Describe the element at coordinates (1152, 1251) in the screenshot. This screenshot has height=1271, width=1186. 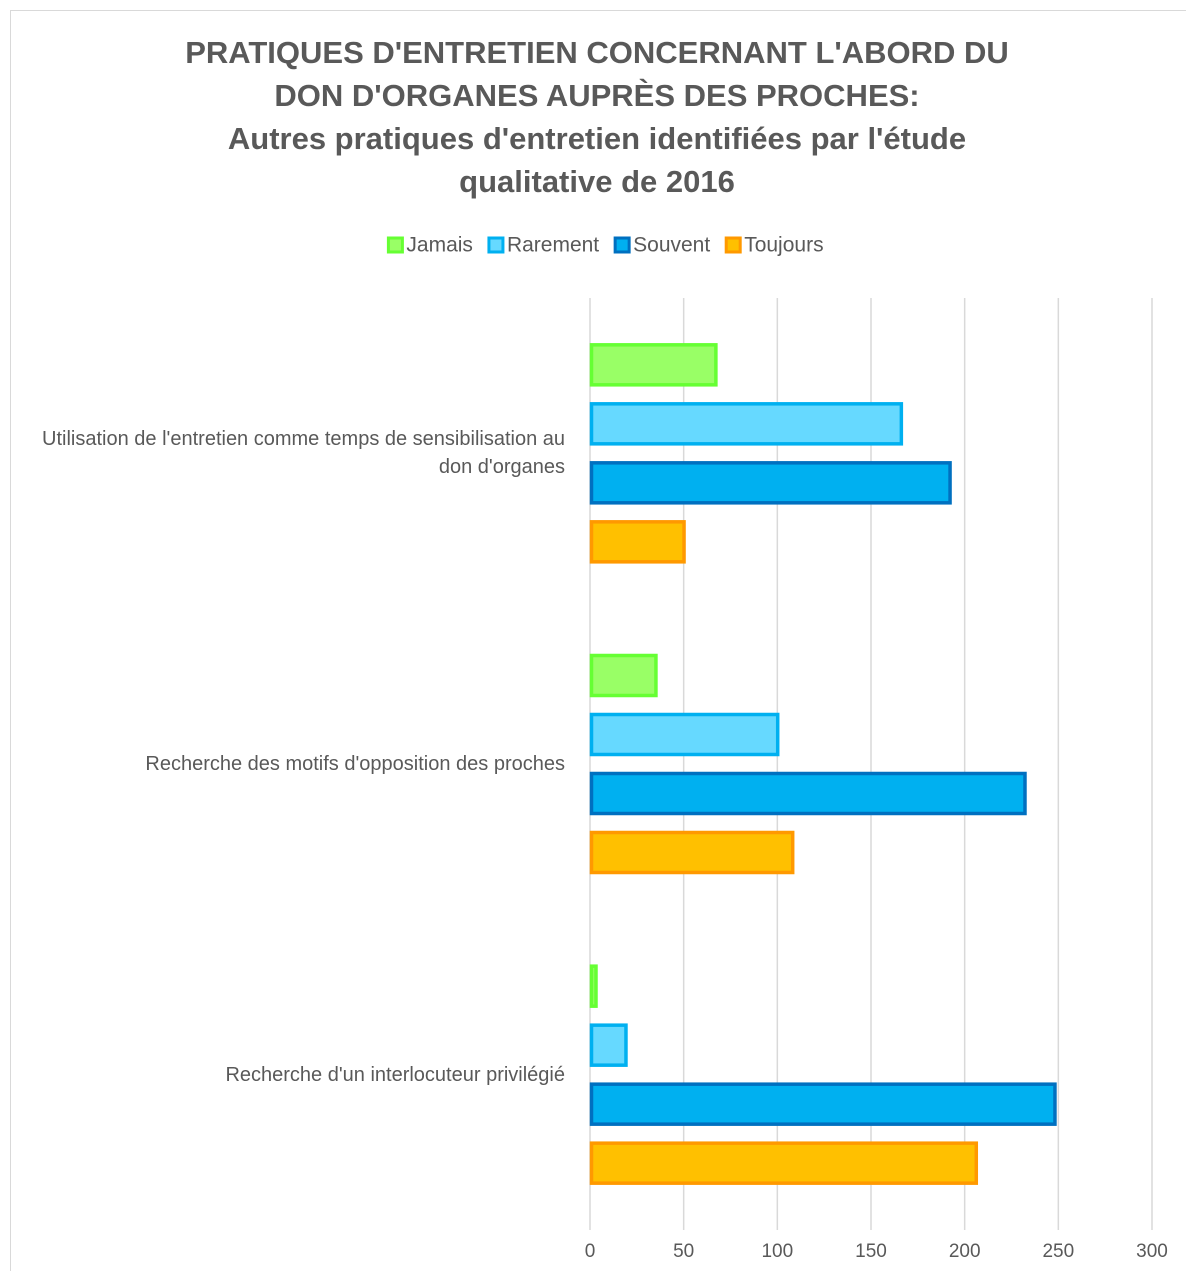
I see `x-tick-label: 300` at that location.